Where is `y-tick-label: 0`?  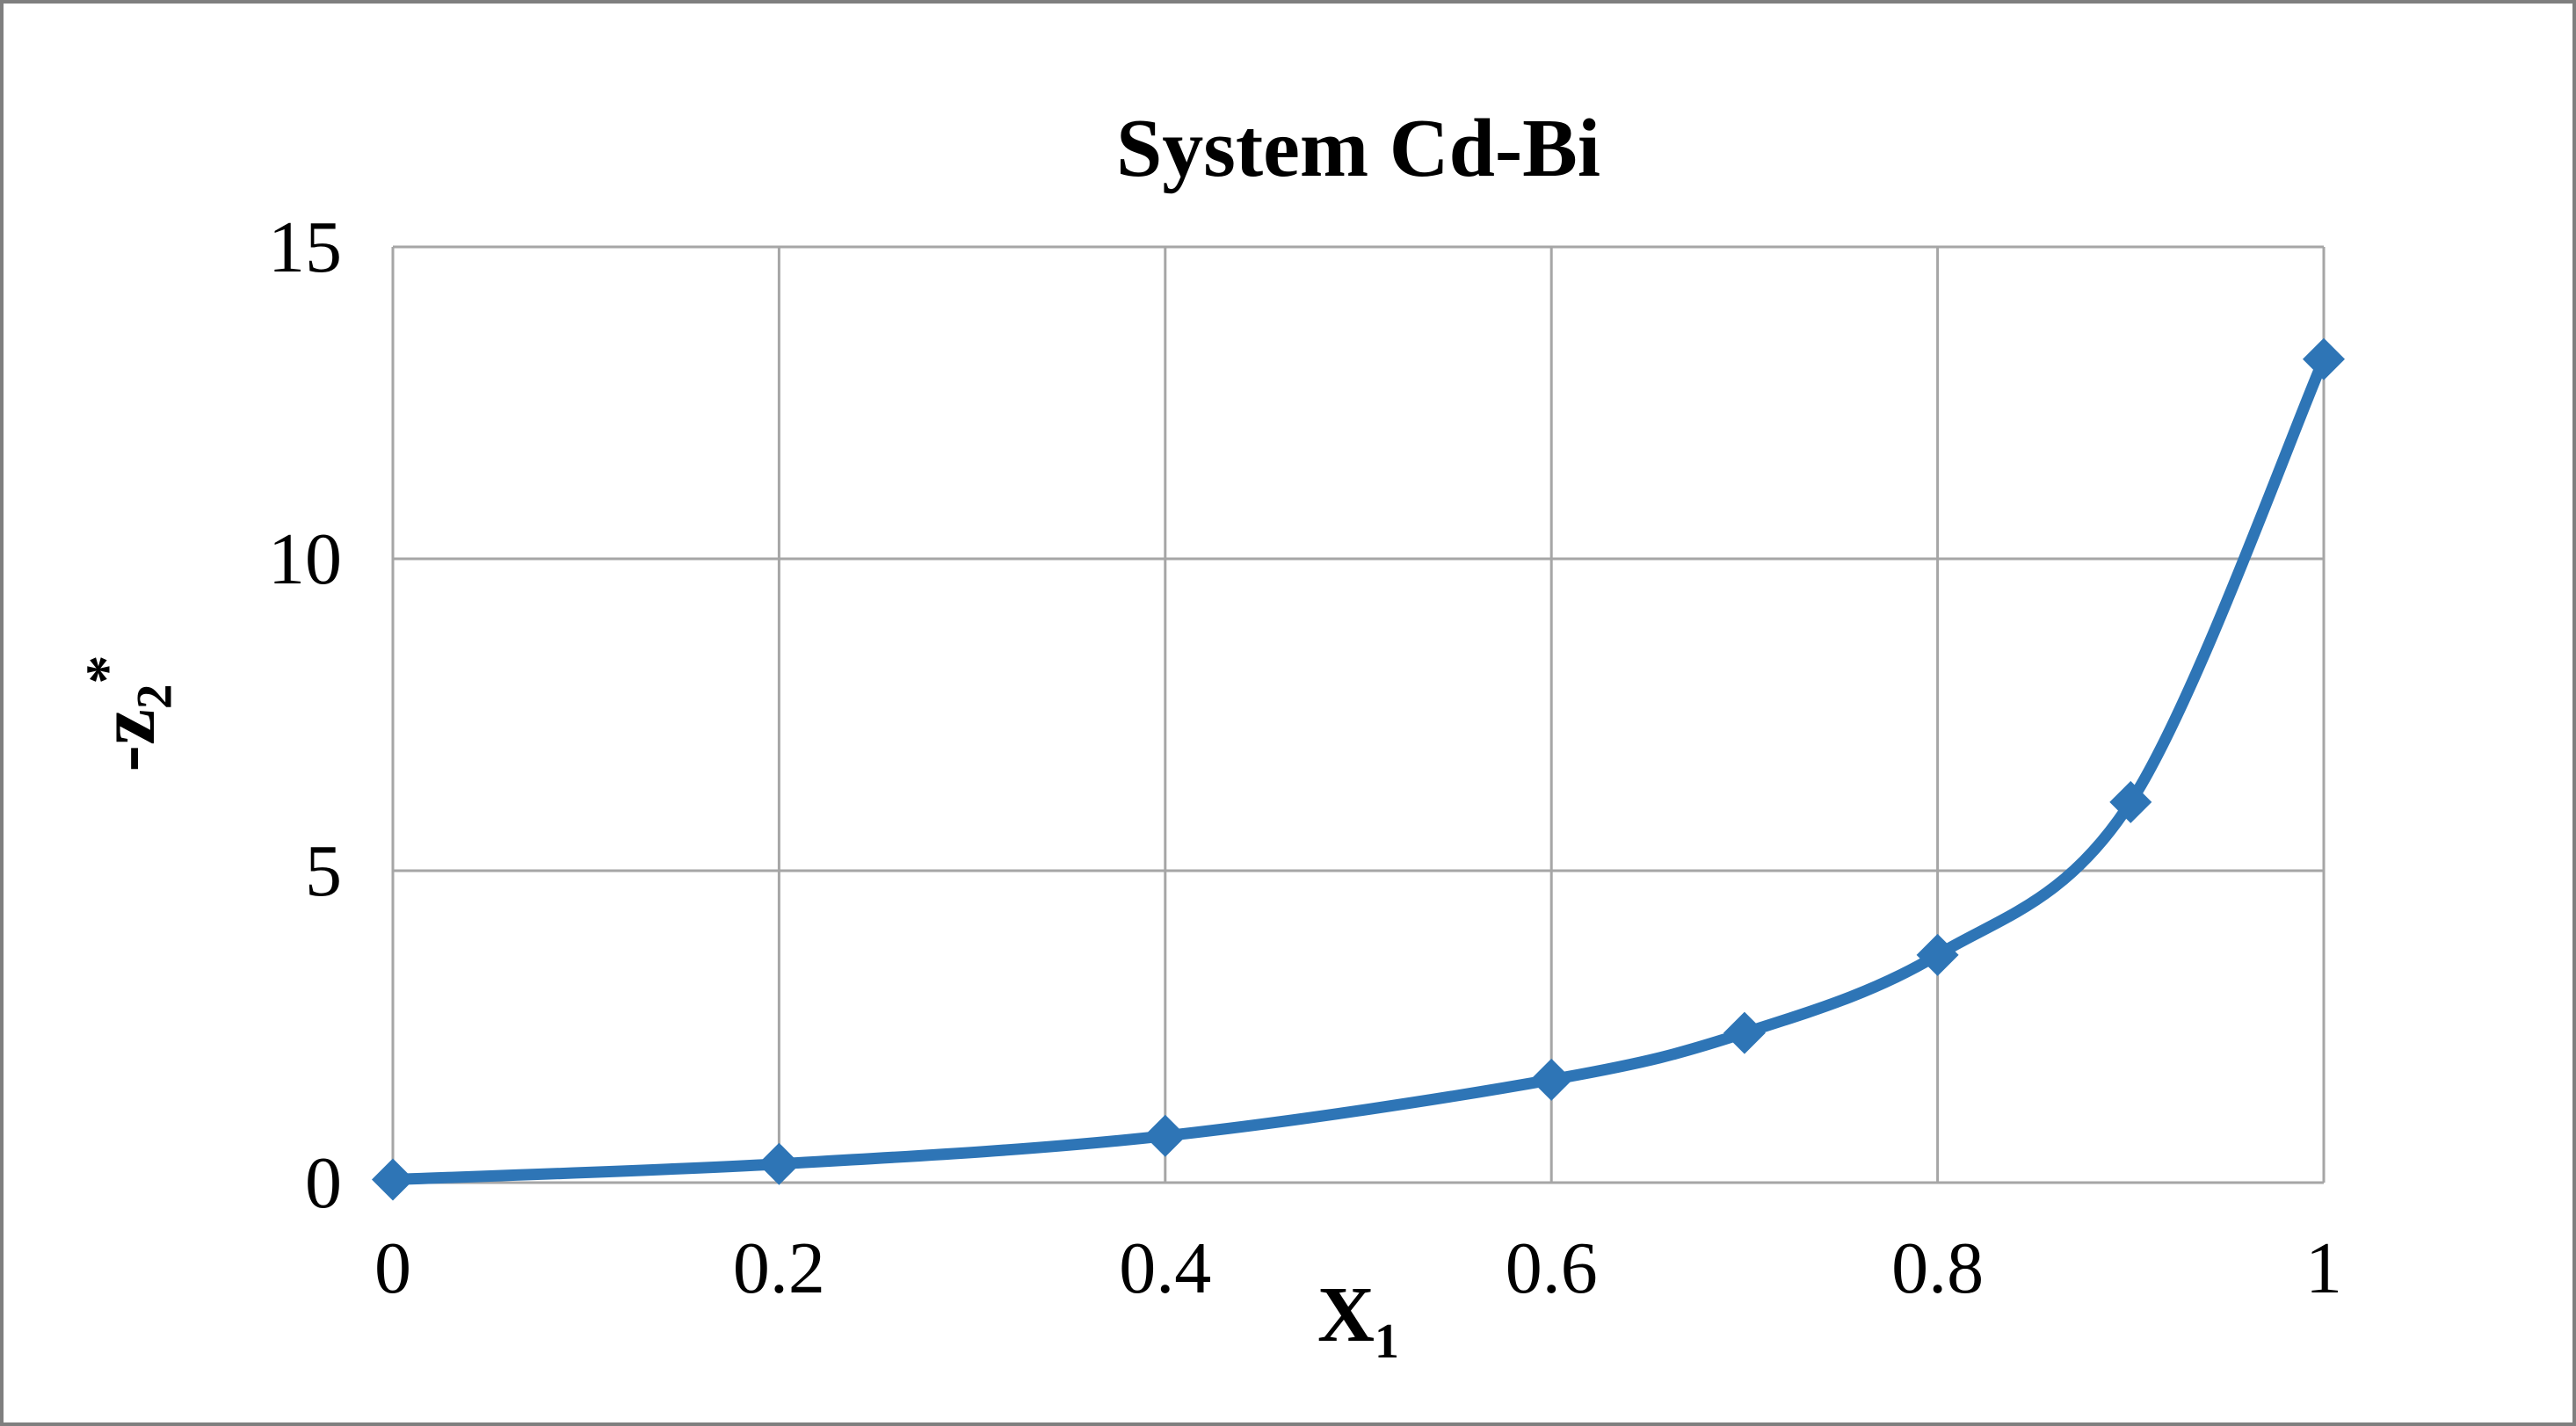 y-tick-label: 0 is located at coordinates (323, 1183).